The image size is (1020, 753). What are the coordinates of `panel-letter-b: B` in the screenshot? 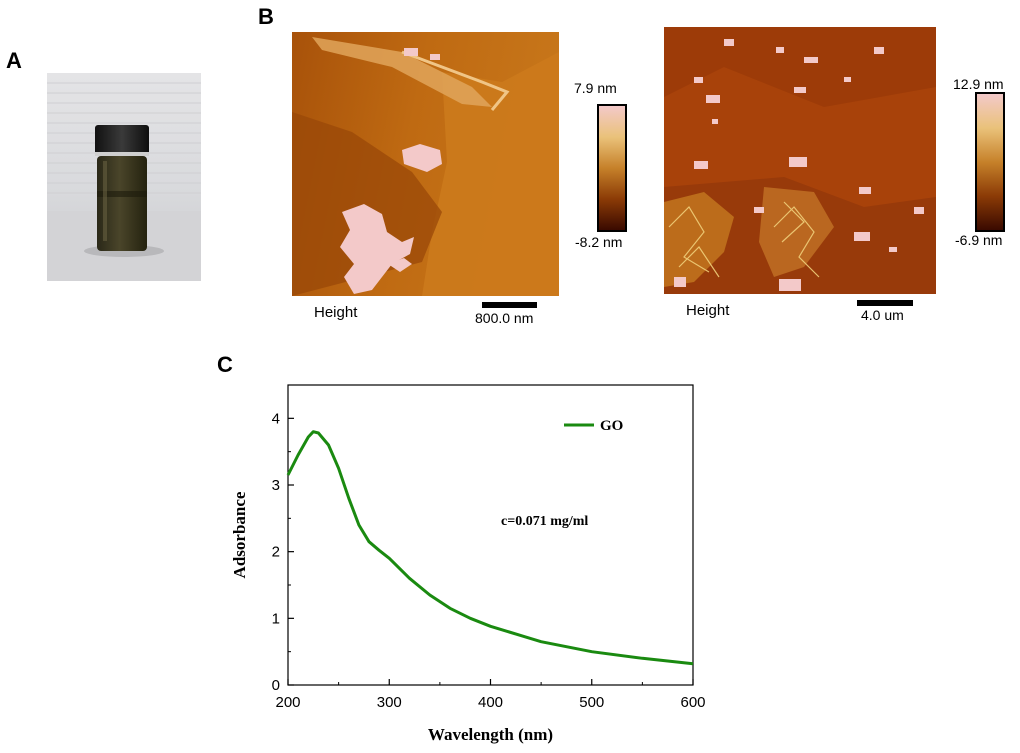 It's located at (266, 16).